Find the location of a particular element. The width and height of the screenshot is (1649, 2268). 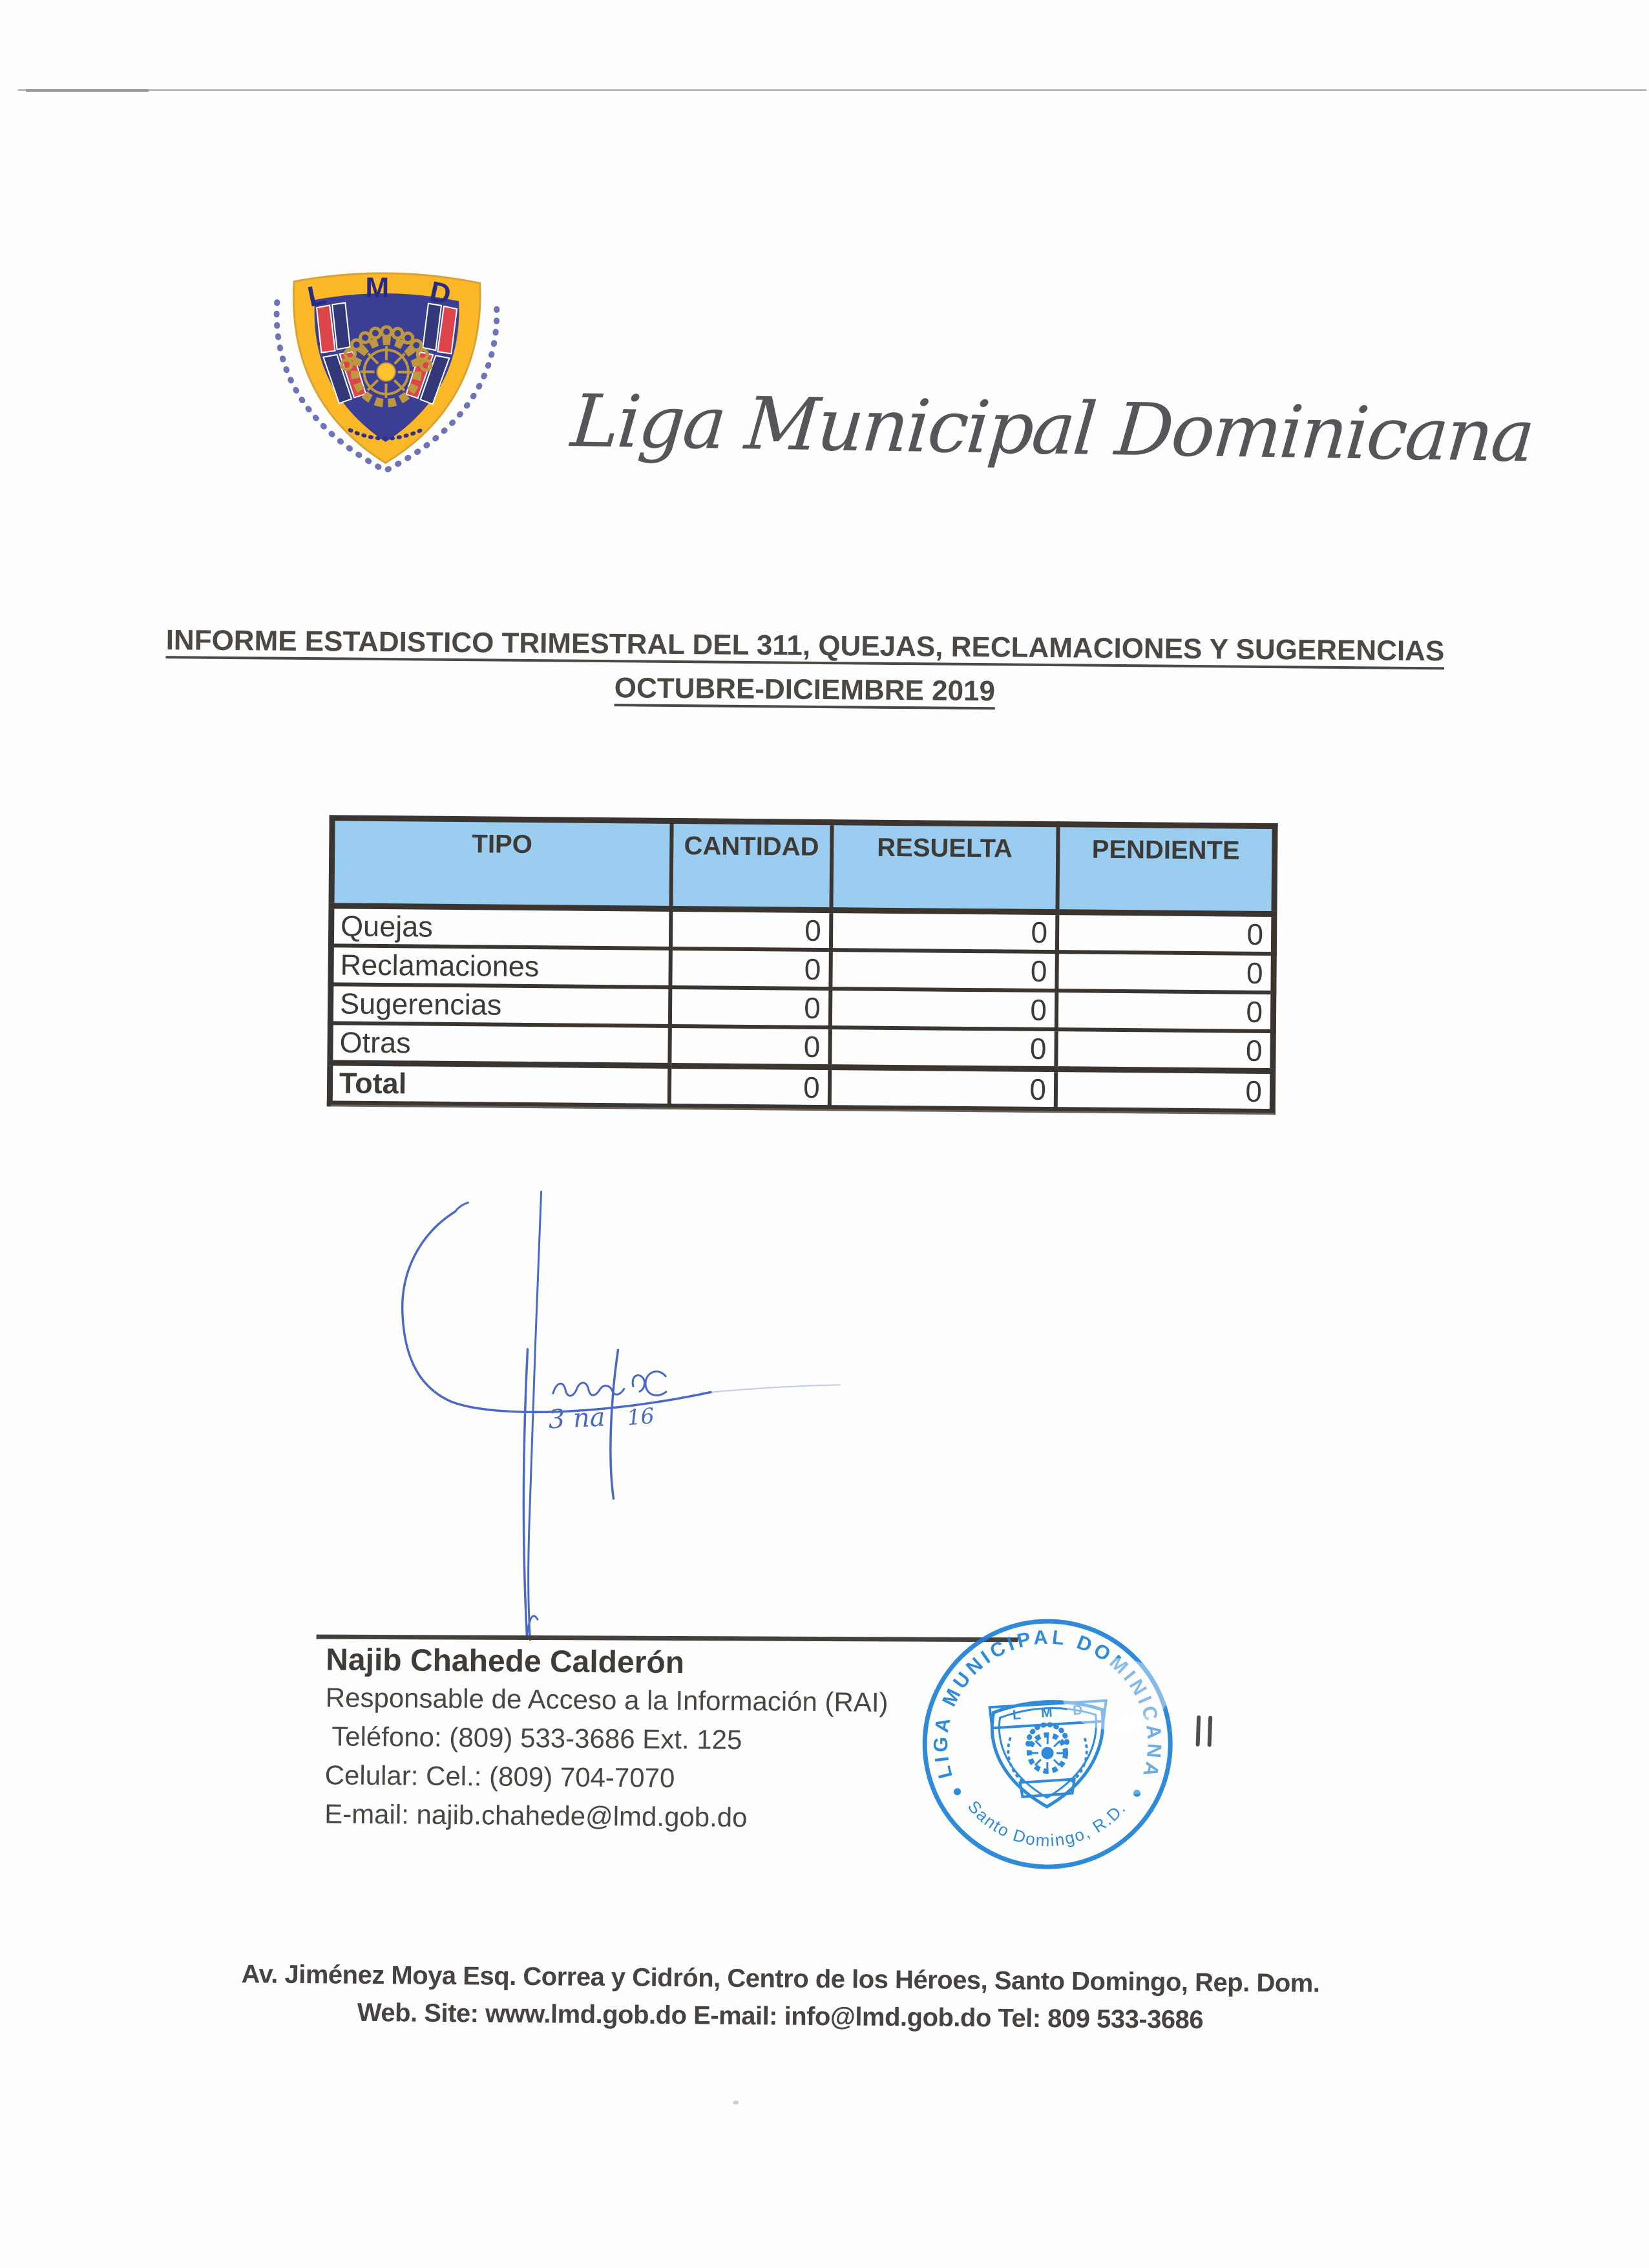

table-header-row: TIPO CANTIDAD RESUELTA PENDIENTE is located at coordinates (803, 866).